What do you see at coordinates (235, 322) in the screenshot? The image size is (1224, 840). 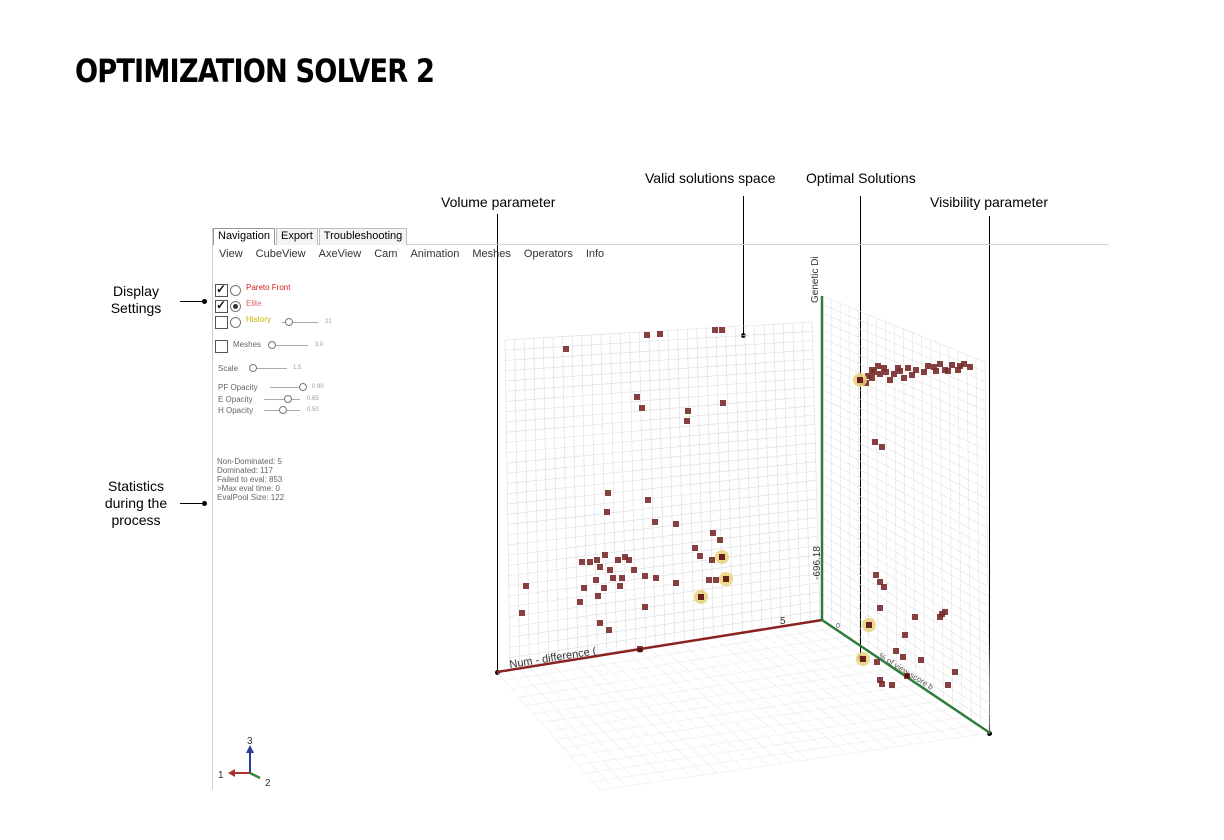 I see `history-radio` at bounding box center [235, 322].